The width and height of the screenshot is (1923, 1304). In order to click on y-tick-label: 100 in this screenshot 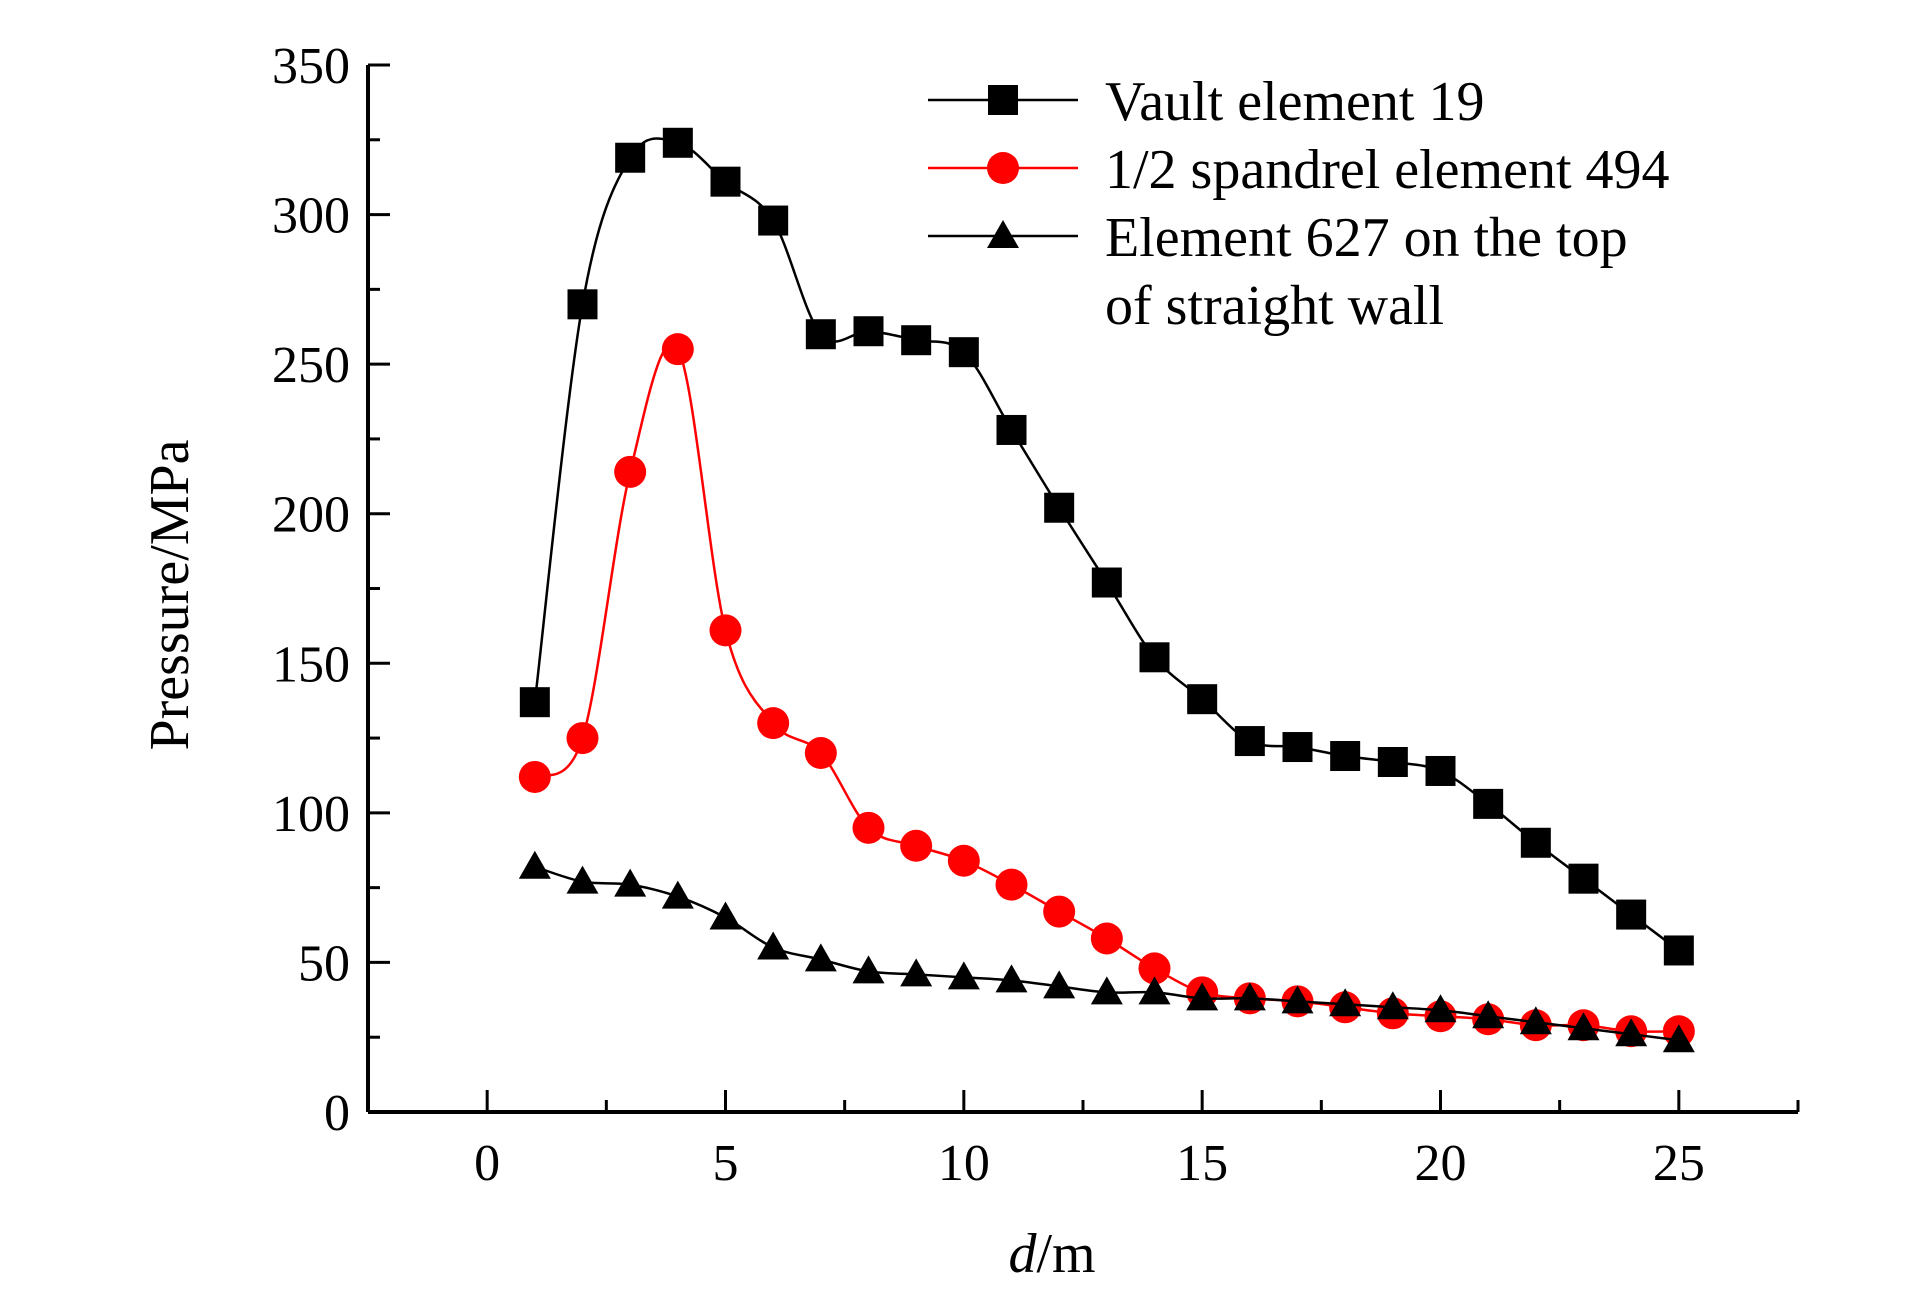, I will do `click(311, 814)`.